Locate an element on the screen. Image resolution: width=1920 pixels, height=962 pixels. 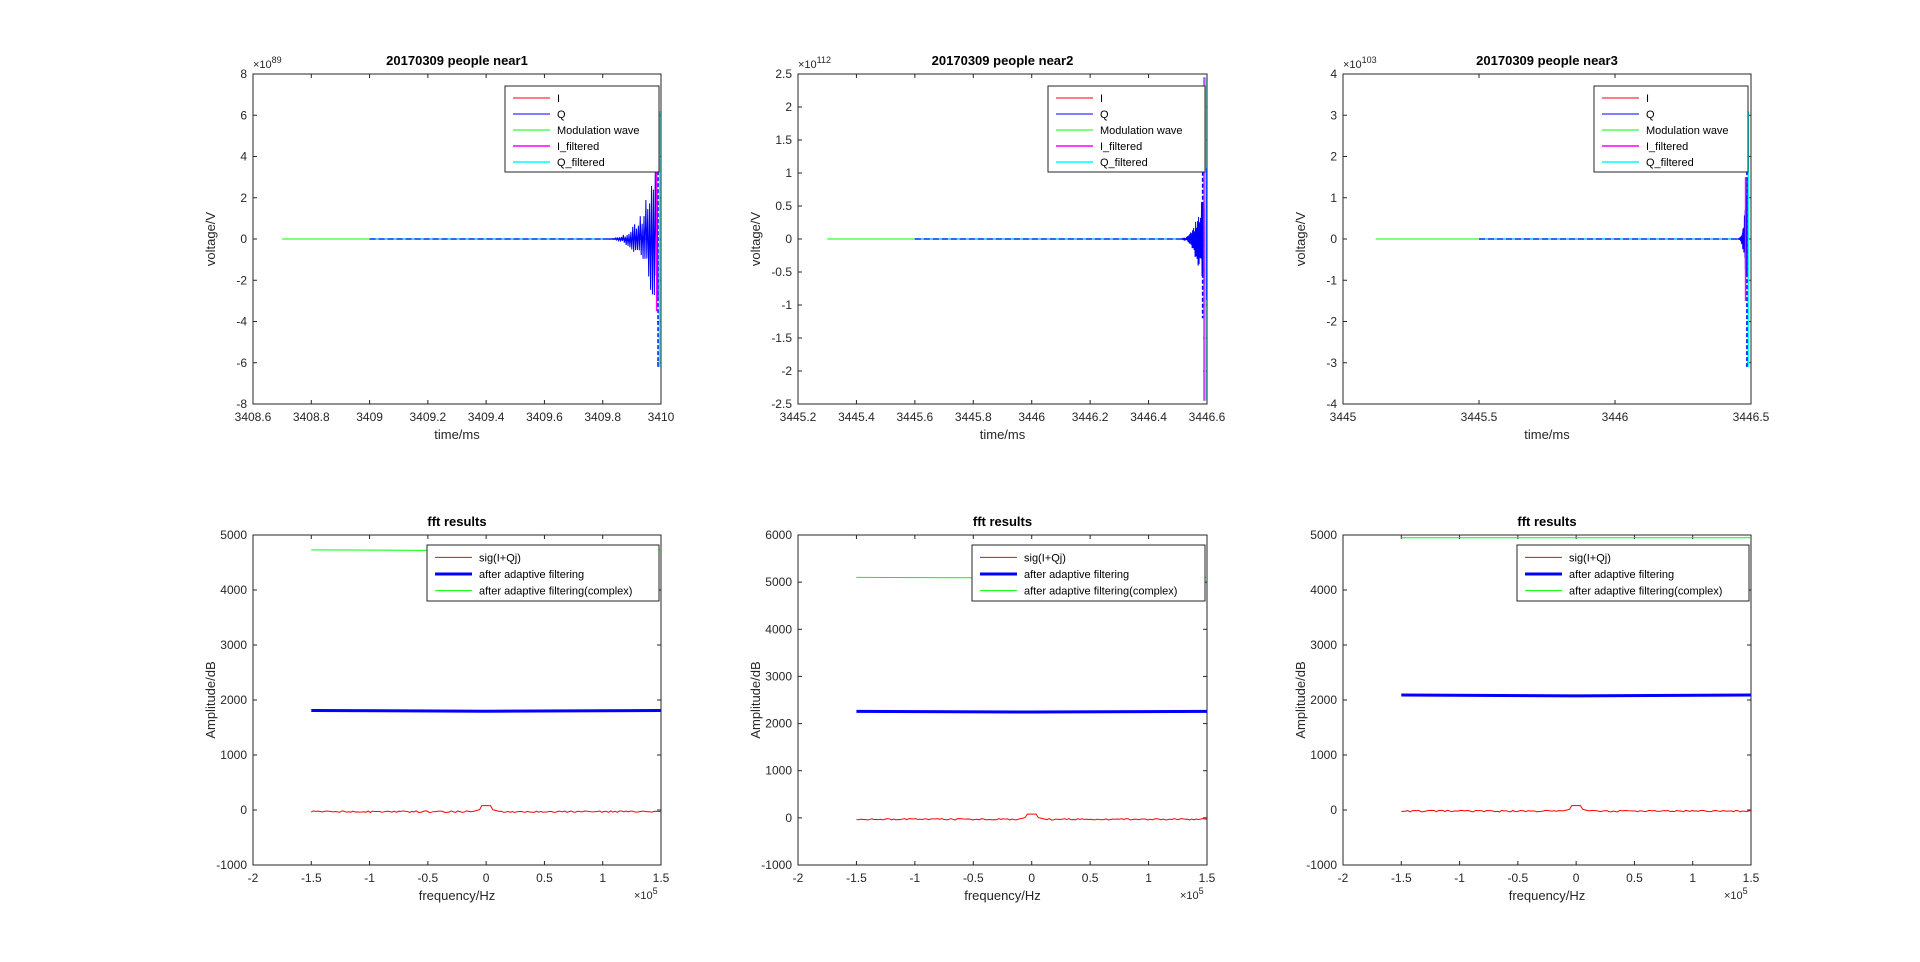
x-tick-label: 3445 is located at coordinates (1343, 417).